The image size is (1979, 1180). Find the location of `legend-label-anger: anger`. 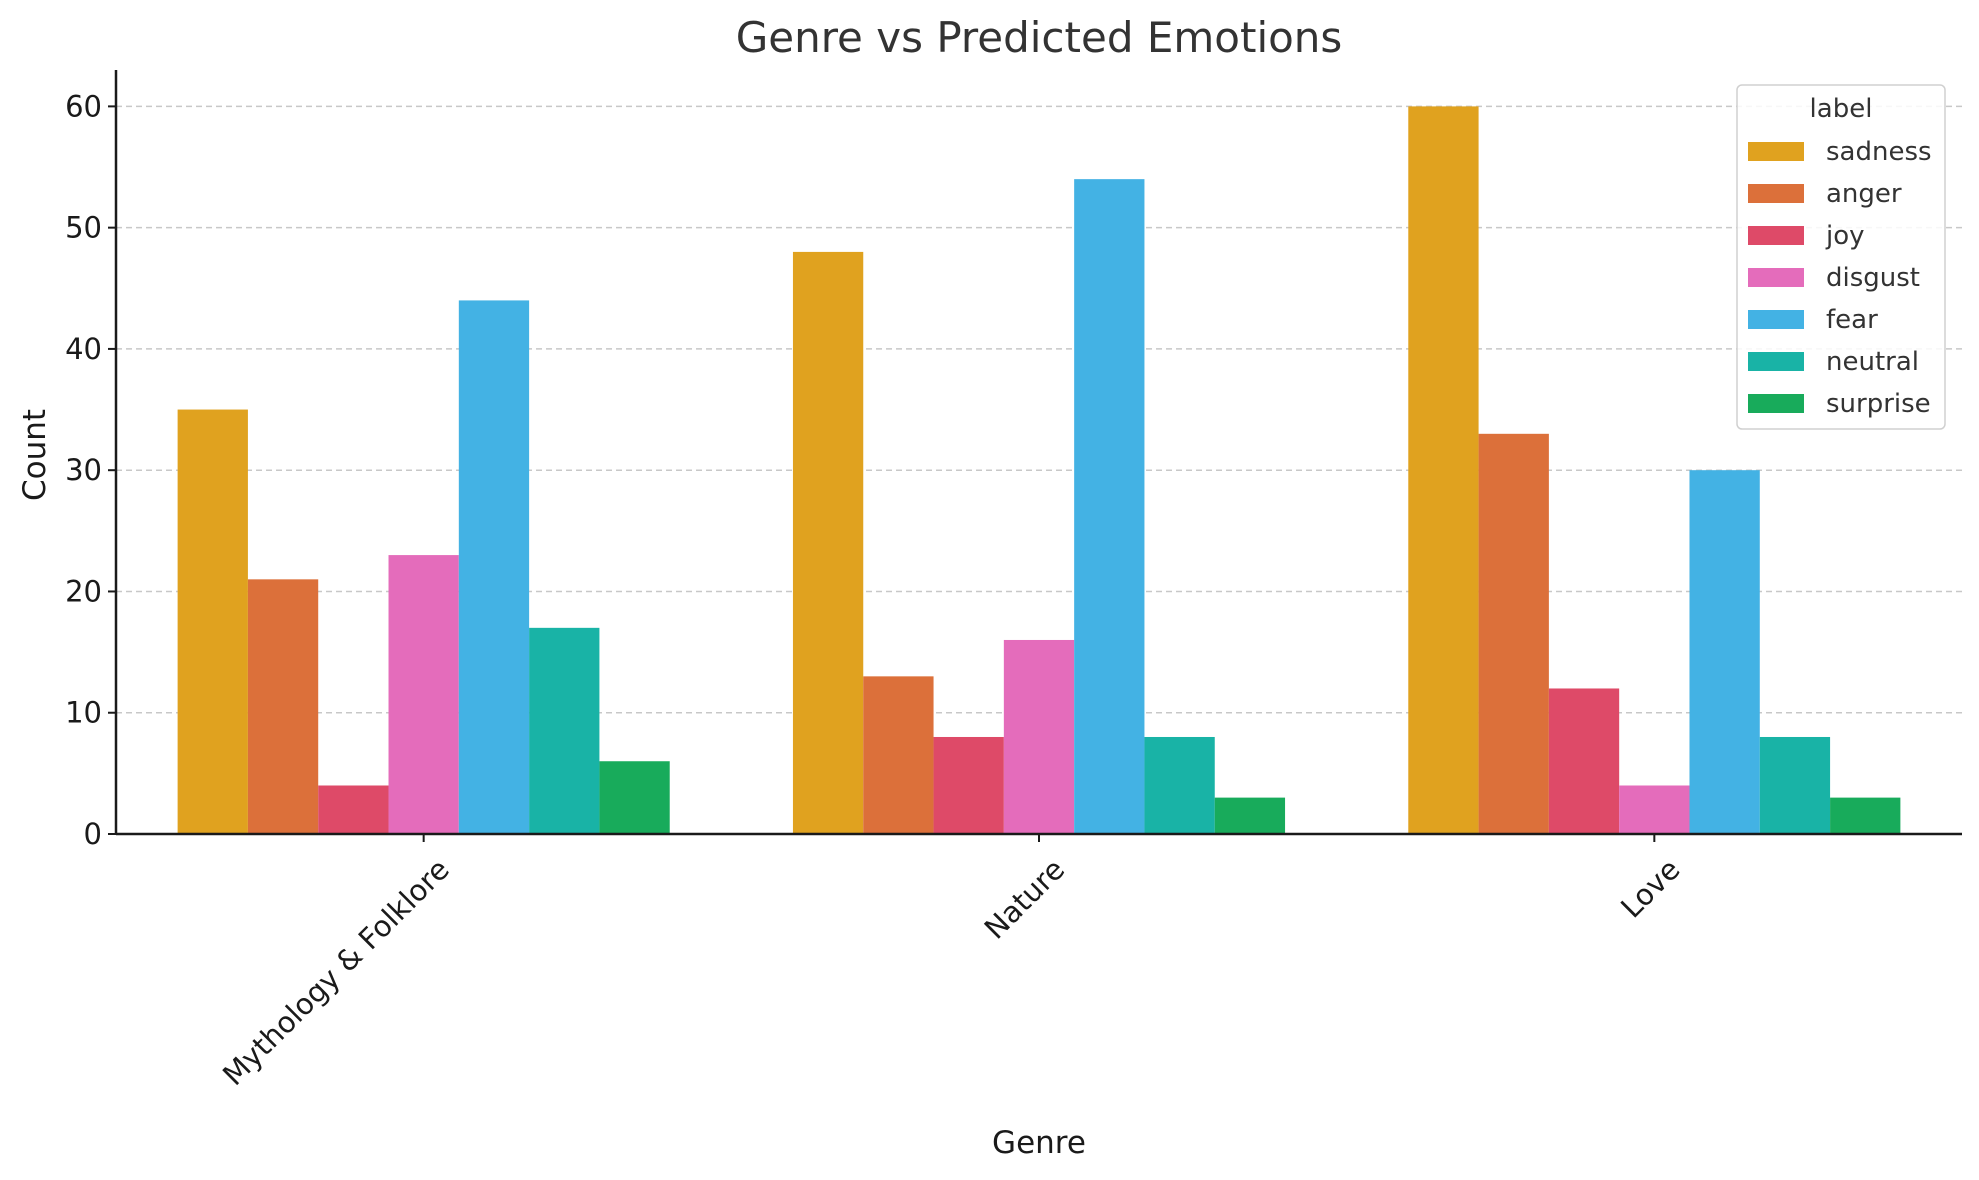

legend-label-anger: anger is located at coordinates (1864, 194).